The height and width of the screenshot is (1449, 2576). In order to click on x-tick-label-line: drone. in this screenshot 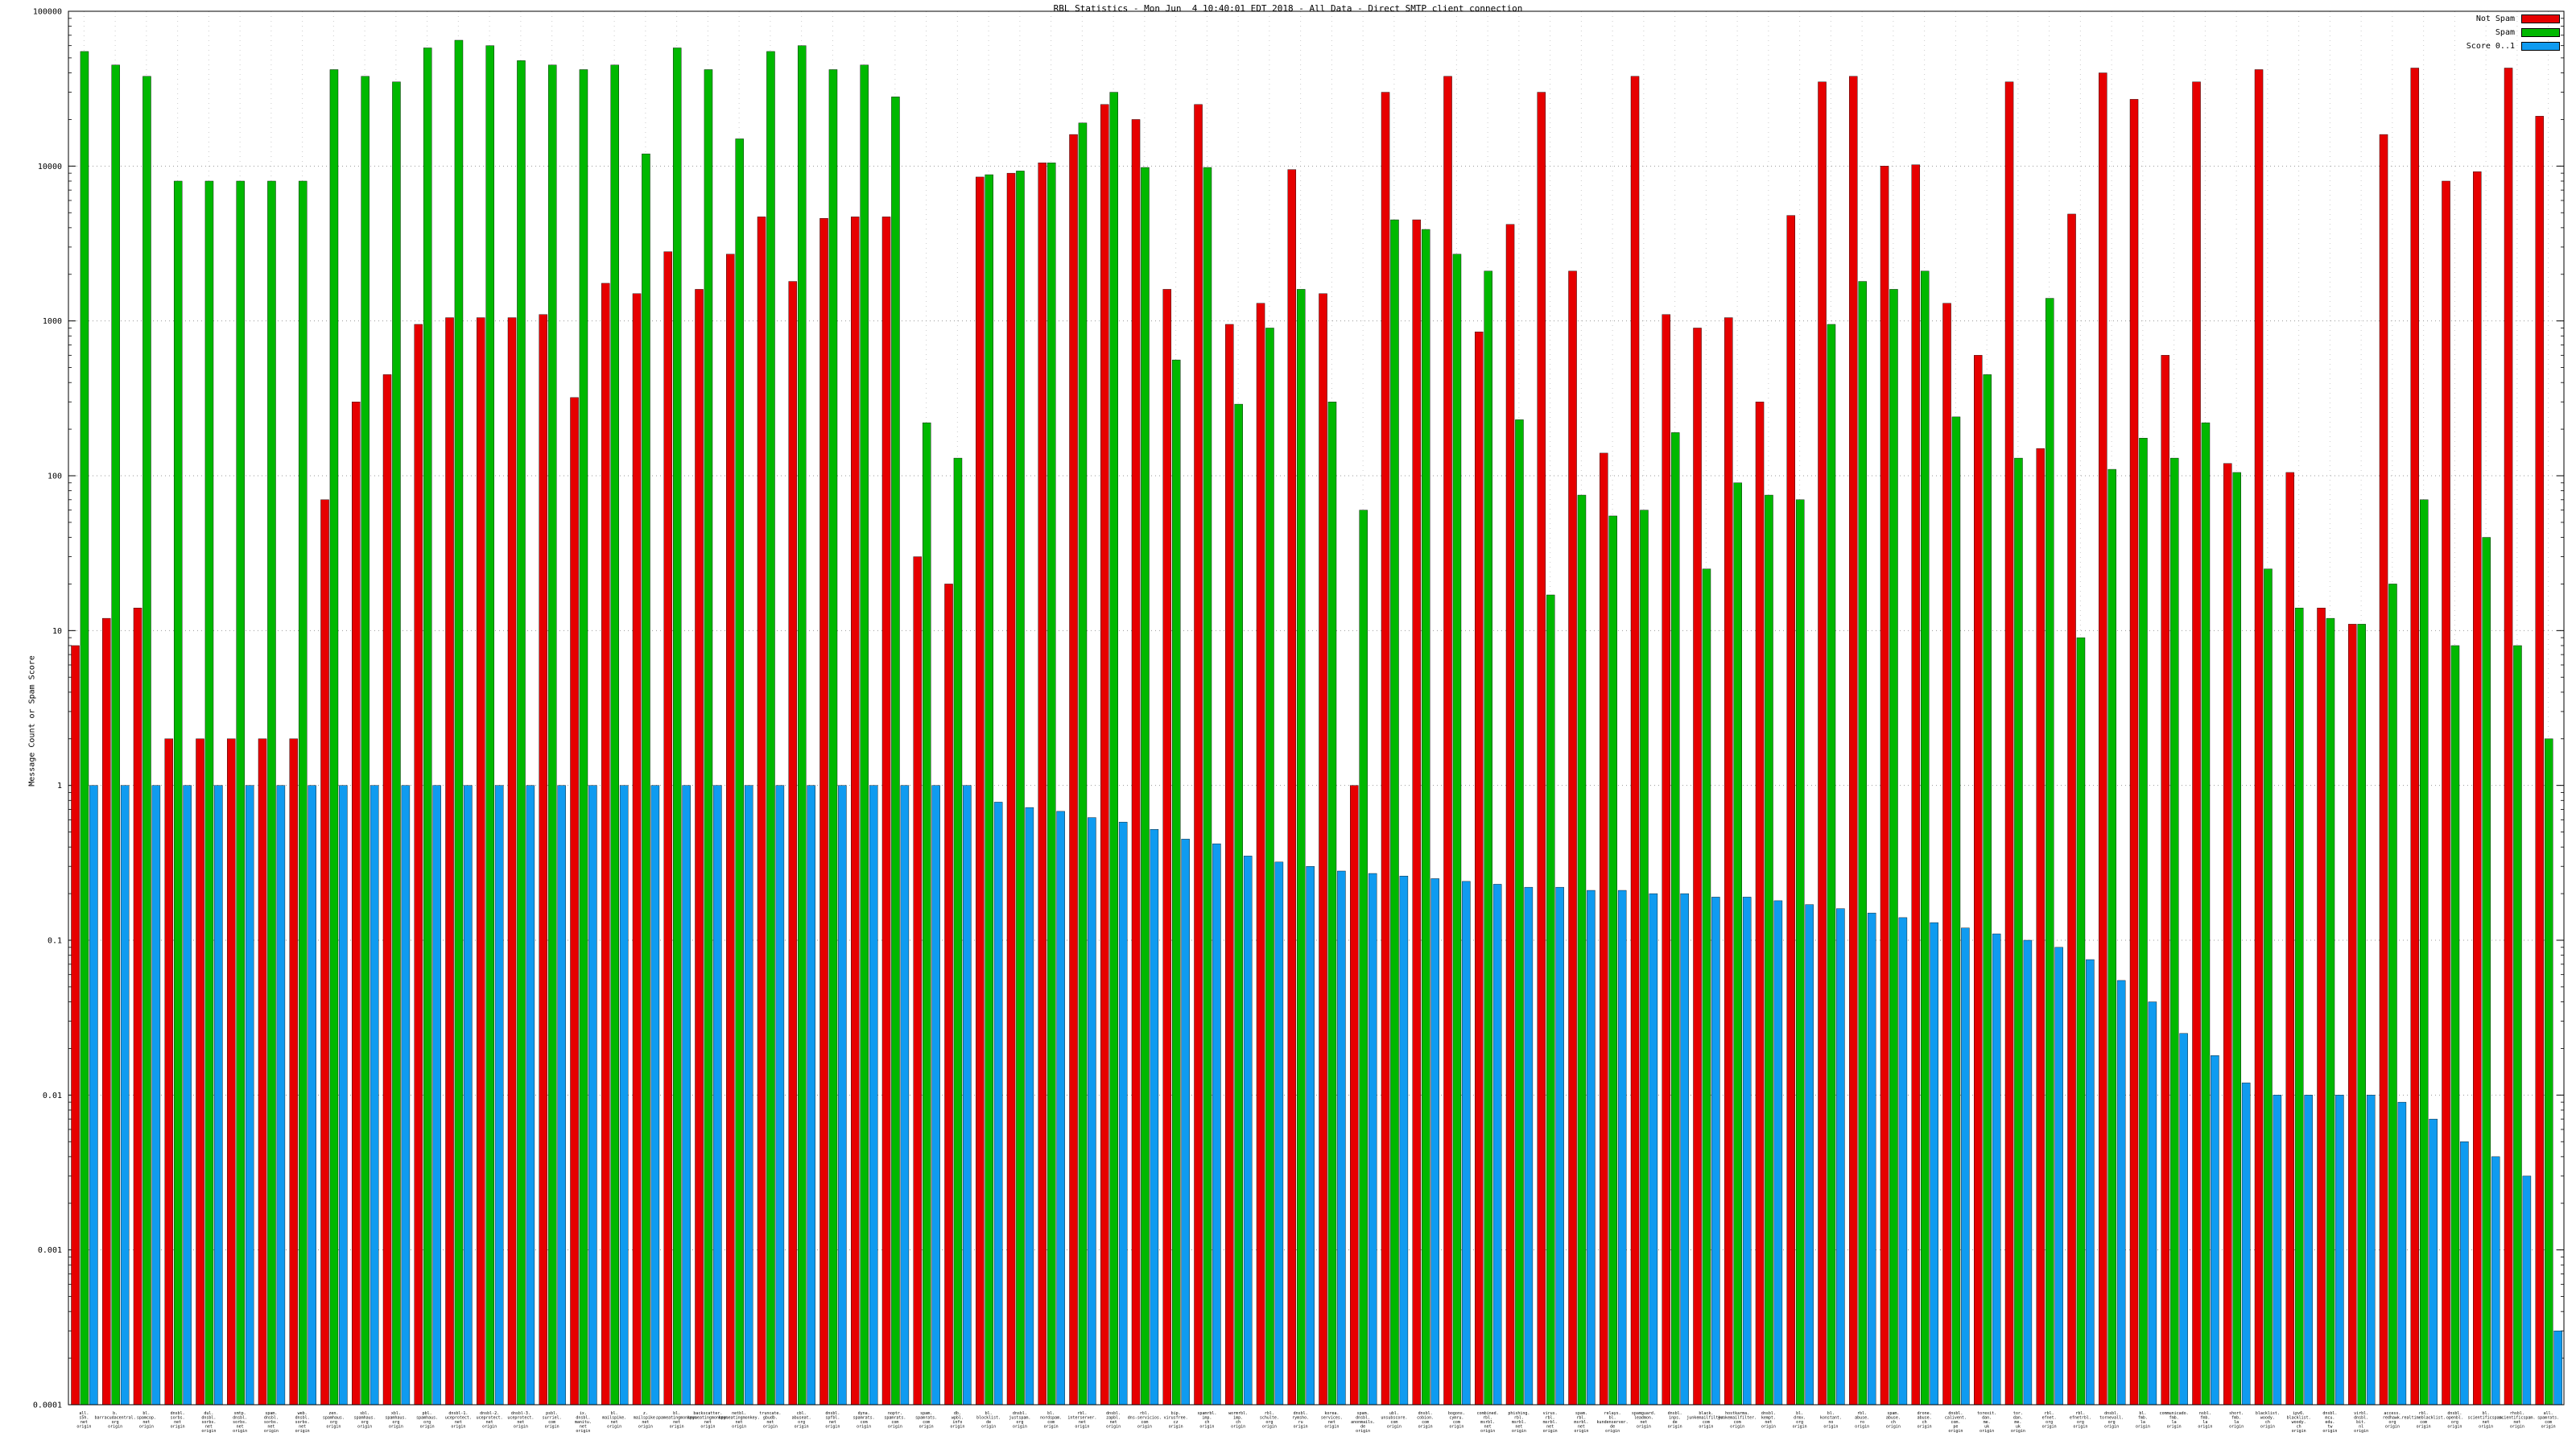, I will do `click(1925, 1413)`.